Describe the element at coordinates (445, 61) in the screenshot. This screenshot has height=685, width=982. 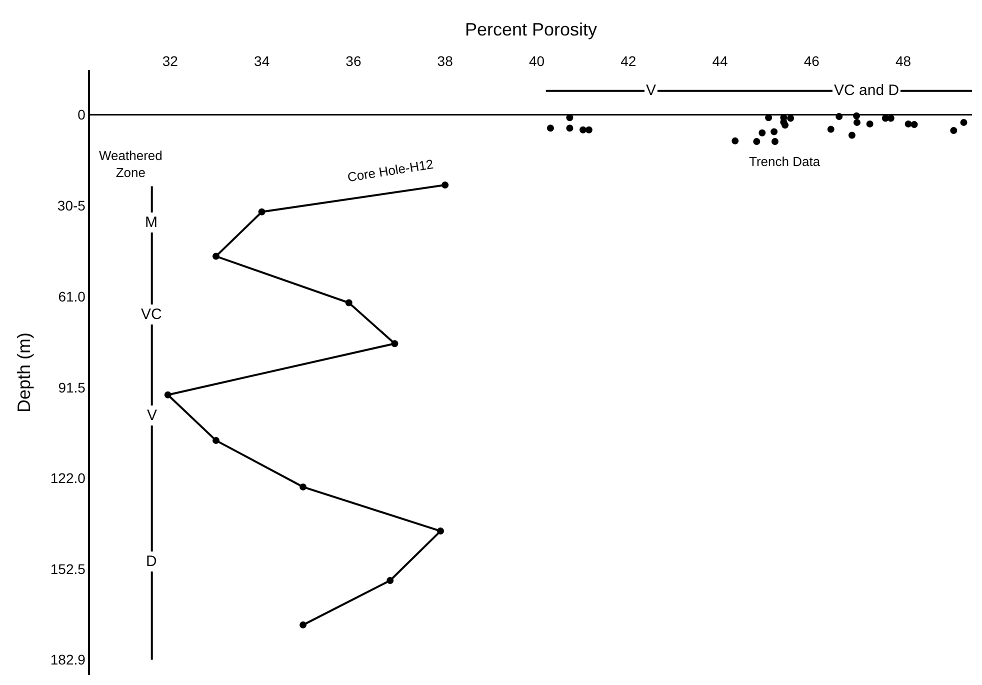
I see `x-tick-label: 38` at that location.